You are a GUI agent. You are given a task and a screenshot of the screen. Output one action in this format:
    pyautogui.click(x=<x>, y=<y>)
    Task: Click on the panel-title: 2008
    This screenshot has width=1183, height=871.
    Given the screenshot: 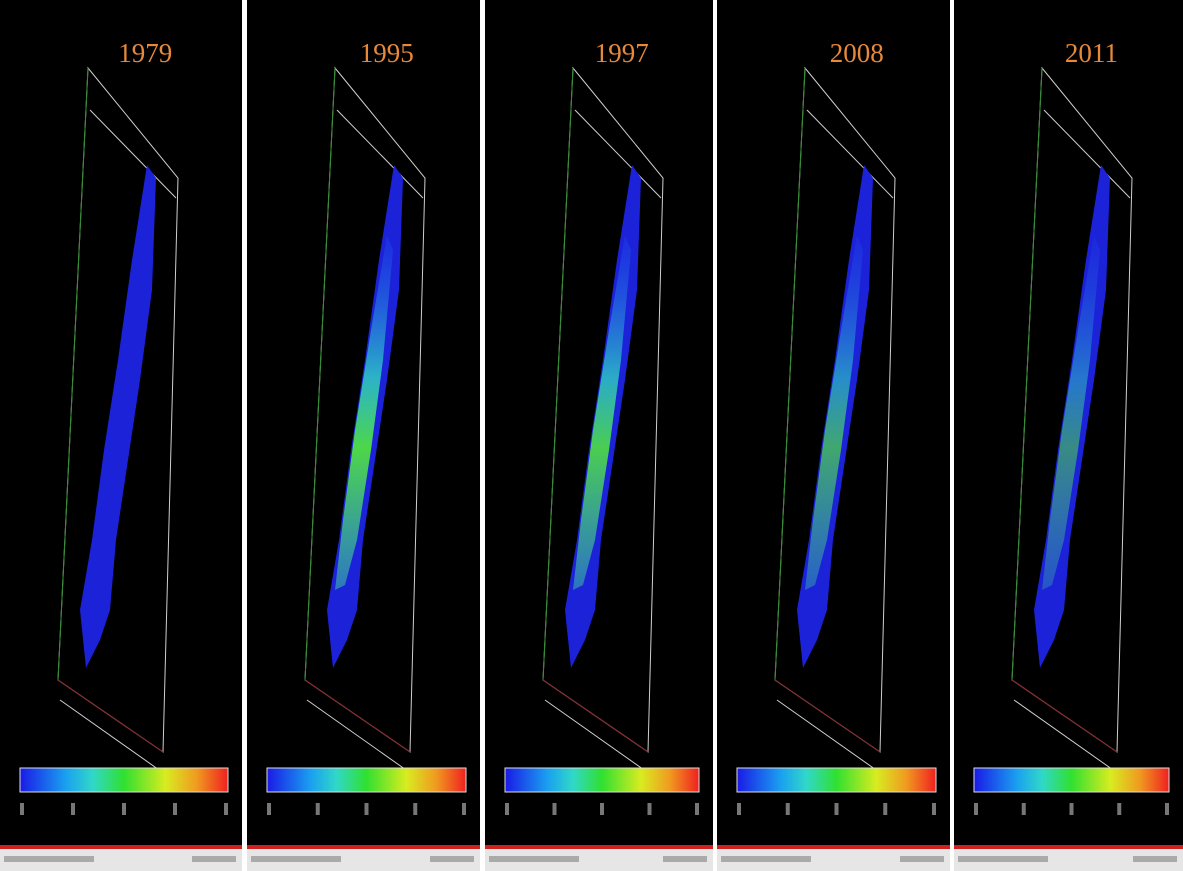 What is the action you would take?
    pyautogui.click(x=857, y=53)
    